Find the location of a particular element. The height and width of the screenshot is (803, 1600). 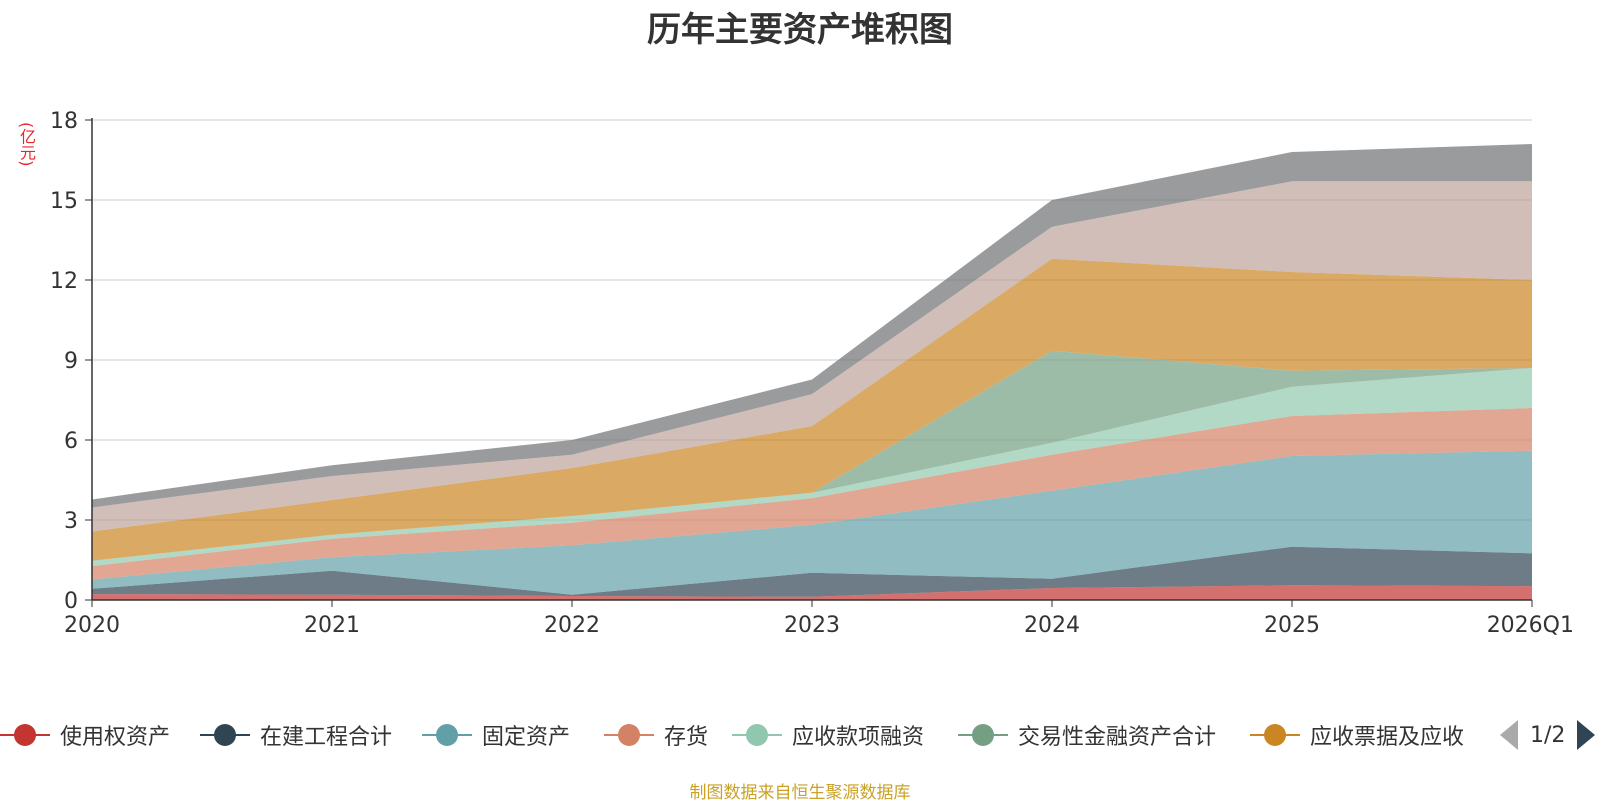

legend-pager: 1/2 is located at coordinates (1548, 735).